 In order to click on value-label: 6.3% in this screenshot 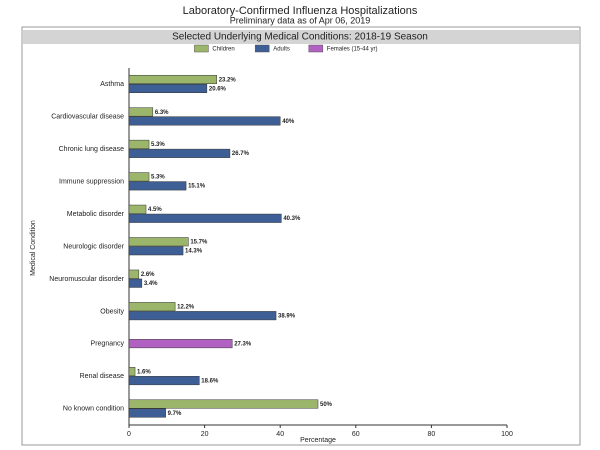, I will do `click(162, 113)`.